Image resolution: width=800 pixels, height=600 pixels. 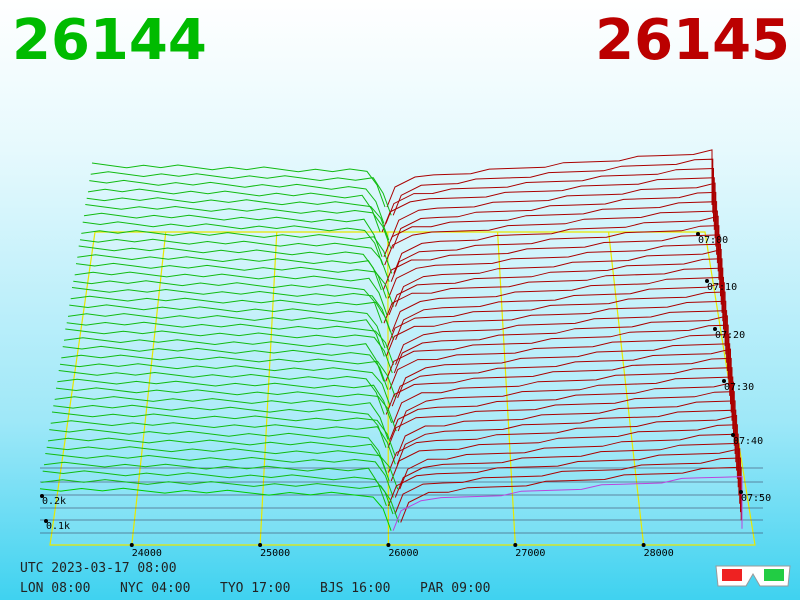 What do you see at coordinates (275, 553) in the screenshot?
I see `price-tick-label: 25000` at bounding box center [275, 553].